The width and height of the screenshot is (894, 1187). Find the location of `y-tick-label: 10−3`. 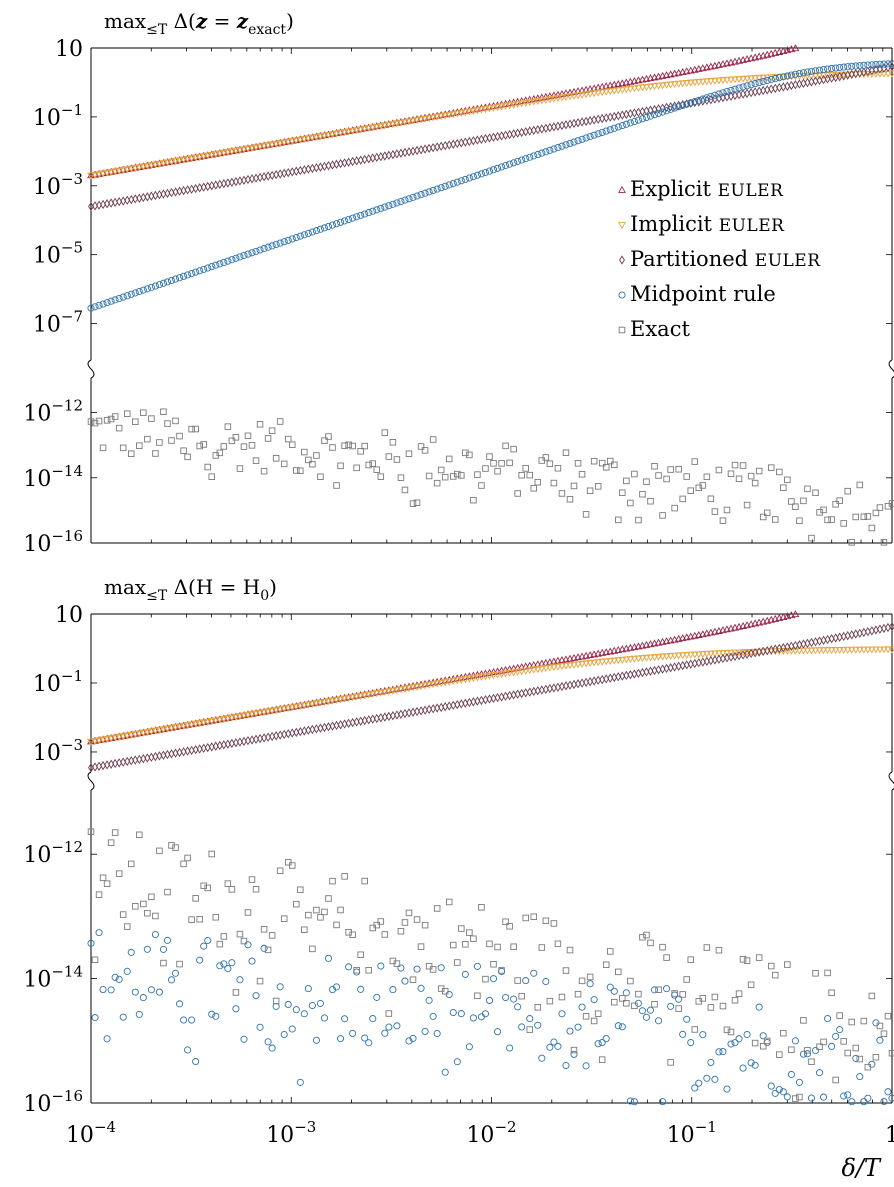

y-tick-label: 10−3 is located at coordinates (58, 751).